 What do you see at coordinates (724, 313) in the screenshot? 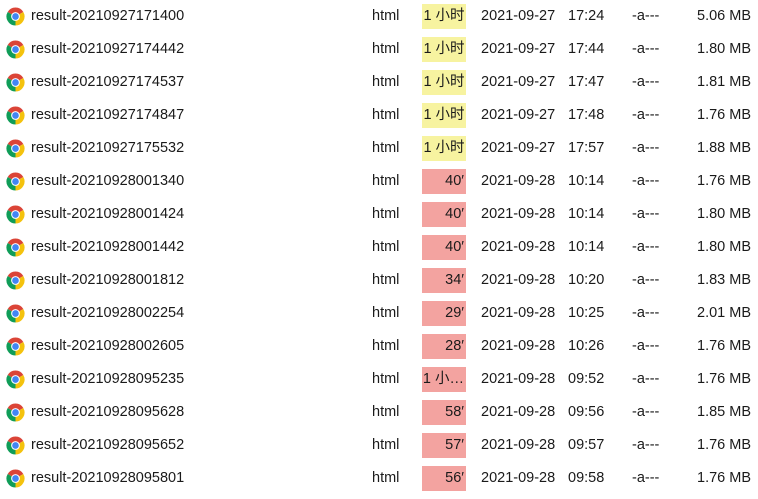
I see `file-size: 2.01 MB` at bounding box center [724, 313].